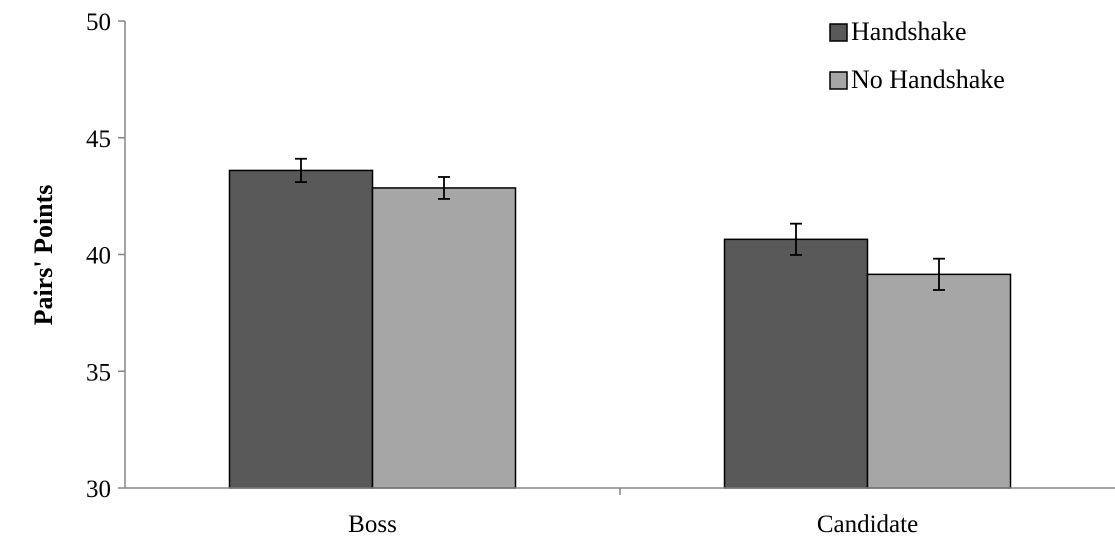 Image resolution: width=1115 pixels, height=544 pixels. What do you see at coordinates (633, 513) in the screenshot?
I see `x-ticks: Boss Candidate` at bounding box center [633, 513].